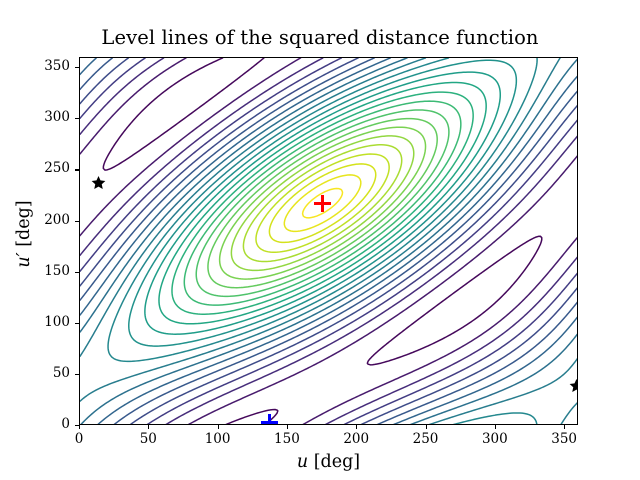 Image resolution: width=640 pixels, height=480 pixels. I want to click on x-tick-label: 0, so click(79, 439).